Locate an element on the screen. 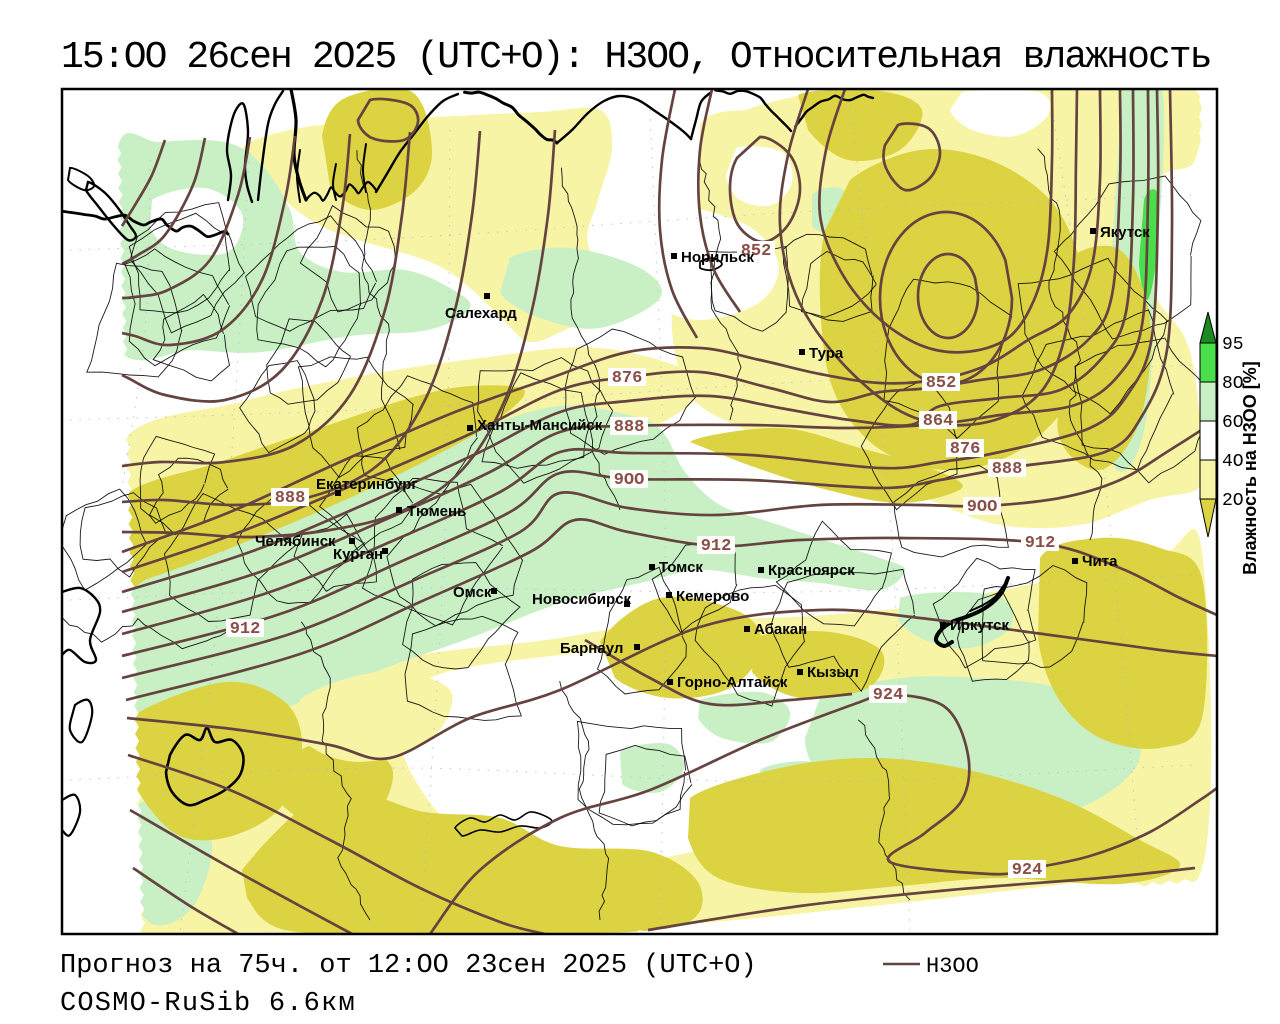 Image resolution: width=1280 pixels, height=1024 pixels. svg-text: Екатеринбург is located at coordinates (367, 484).